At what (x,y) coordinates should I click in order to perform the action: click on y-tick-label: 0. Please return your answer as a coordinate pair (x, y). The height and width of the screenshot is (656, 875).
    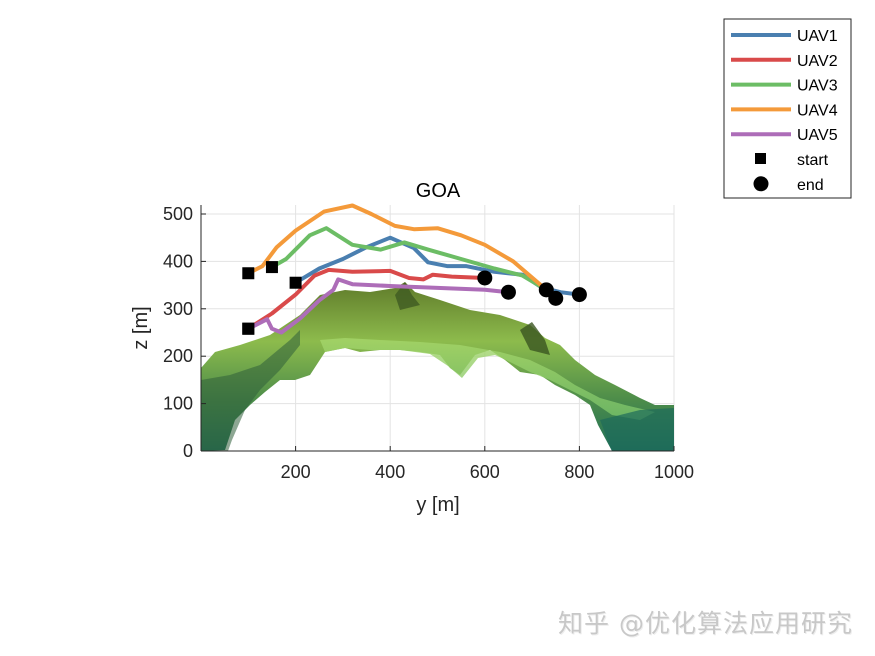
    Looking at the image, I should click on (188, 451).